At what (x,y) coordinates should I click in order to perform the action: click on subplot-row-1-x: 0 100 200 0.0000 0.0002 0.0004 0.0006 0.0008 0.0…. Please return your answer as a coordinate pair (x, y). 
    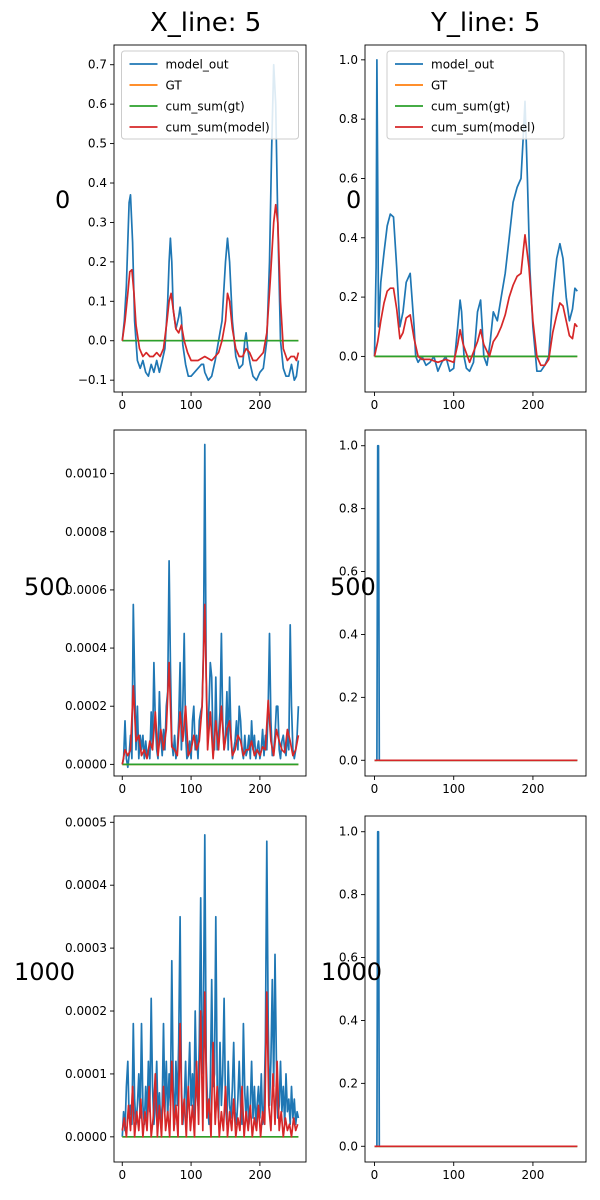
    Looking at the image, I should click on (186, 612).